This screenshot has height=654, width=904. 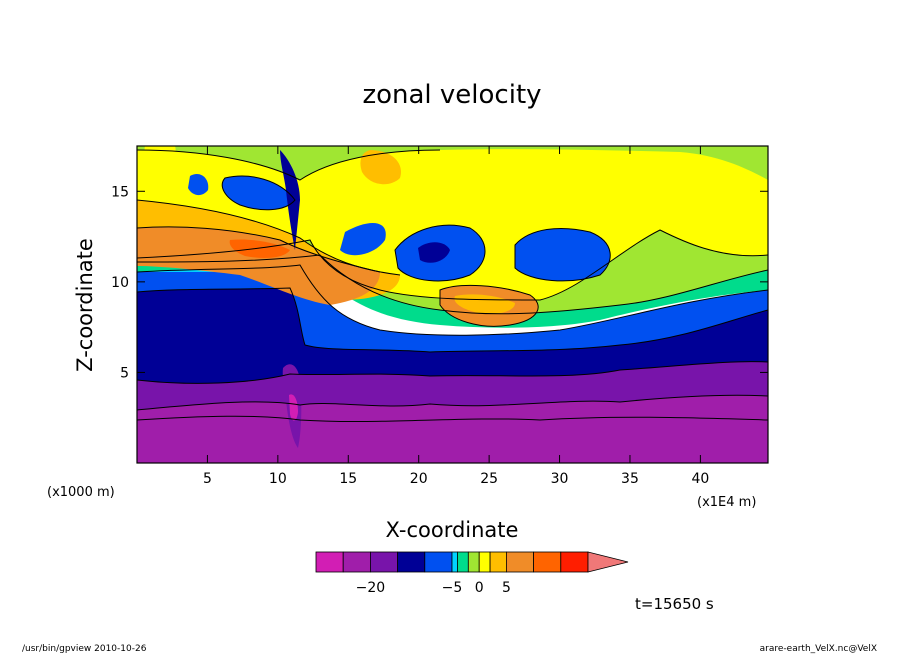 What do you see at coordinates (452, 336) in the screenshot?
I see `band-navy` at bounding box center [452, 336].